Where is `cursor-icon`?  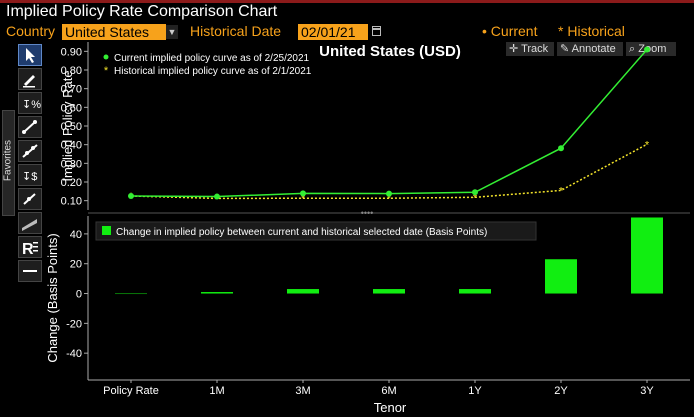 cursor-icon is located at coordinates (30, 55).